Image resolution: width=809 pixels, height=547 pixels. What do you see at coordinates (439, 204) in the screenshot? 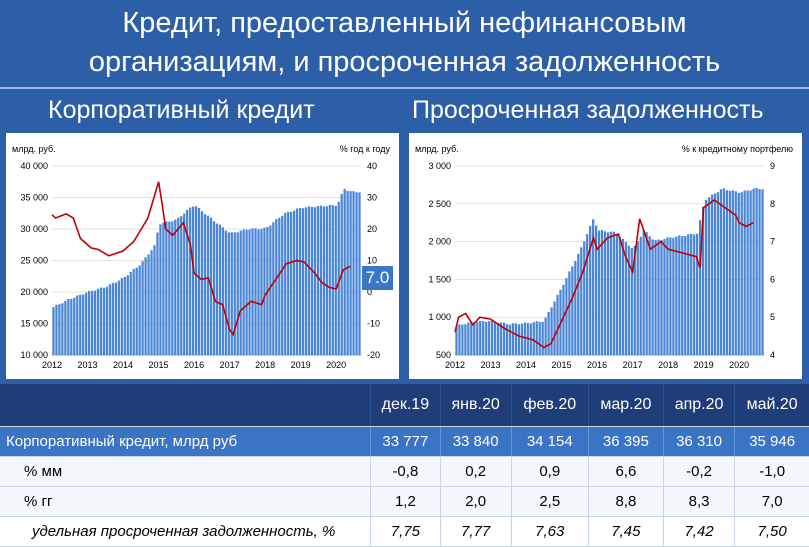
I see `y-tick-label-left: 2 500` at bounding box center [439, 204].